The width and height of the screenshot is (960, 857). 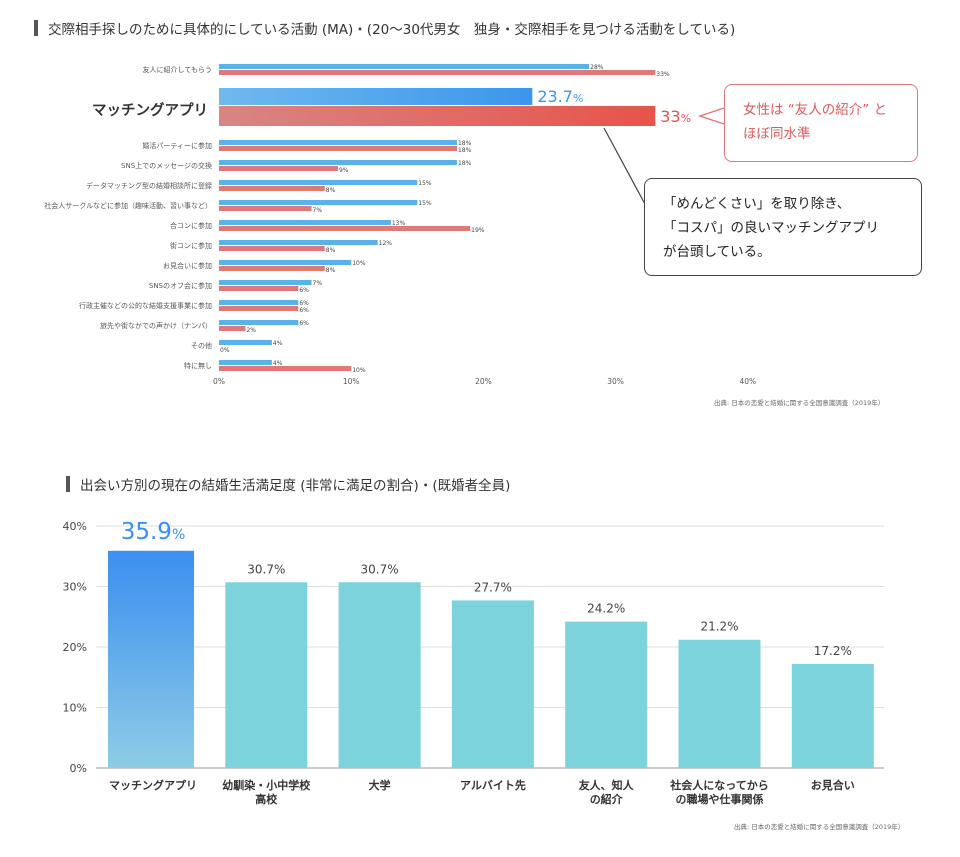 What do you see at coordinates (75, 526) in the screenshot?
I see `y-tick-label: 40%` at bounding box center [75, 526].